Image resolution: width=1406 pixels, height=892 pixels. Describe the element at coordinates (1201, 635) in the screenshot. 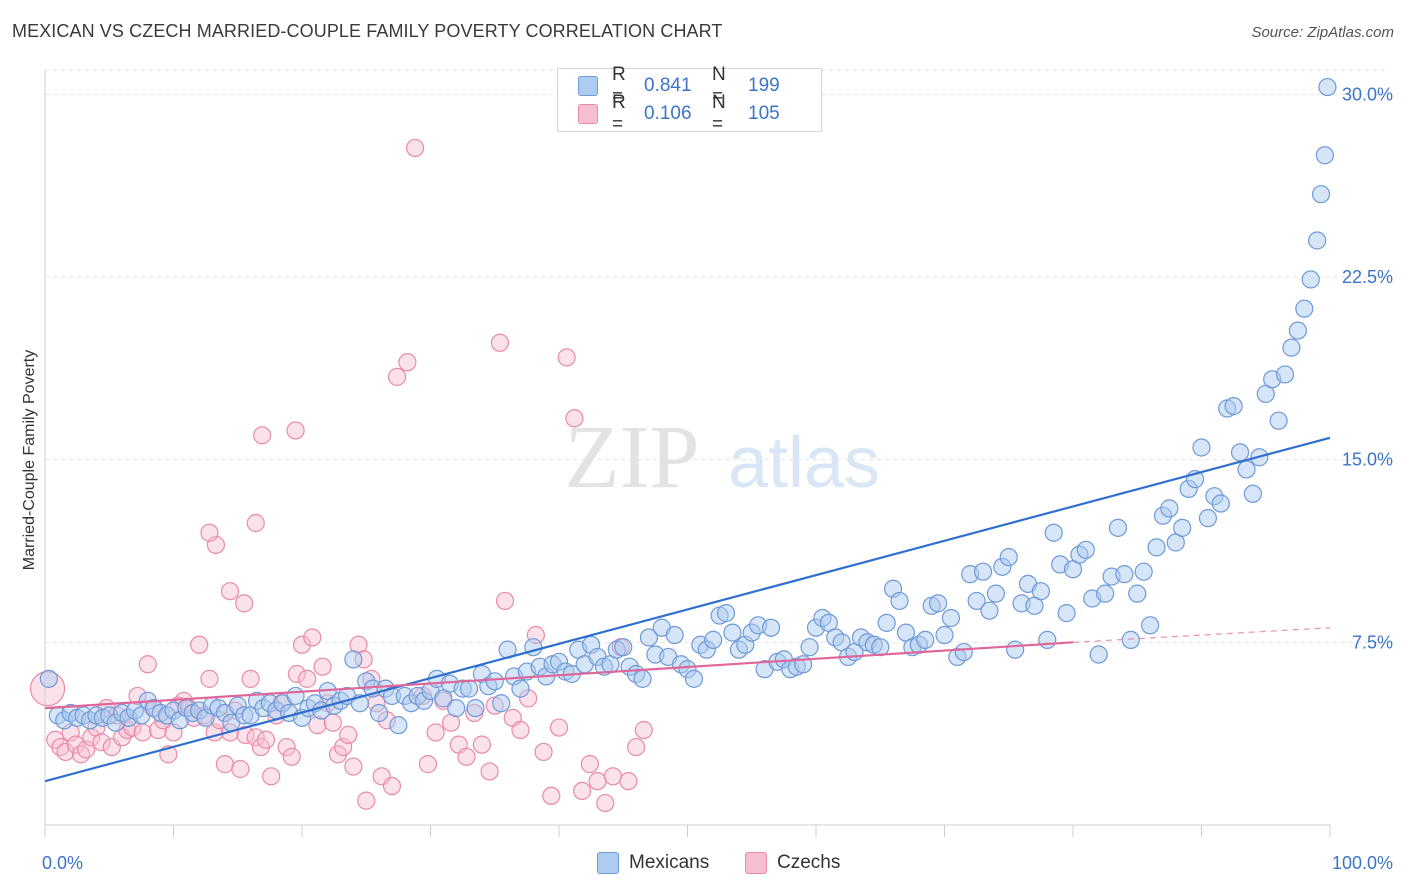

I see `czechs-trend-extension` at that location.